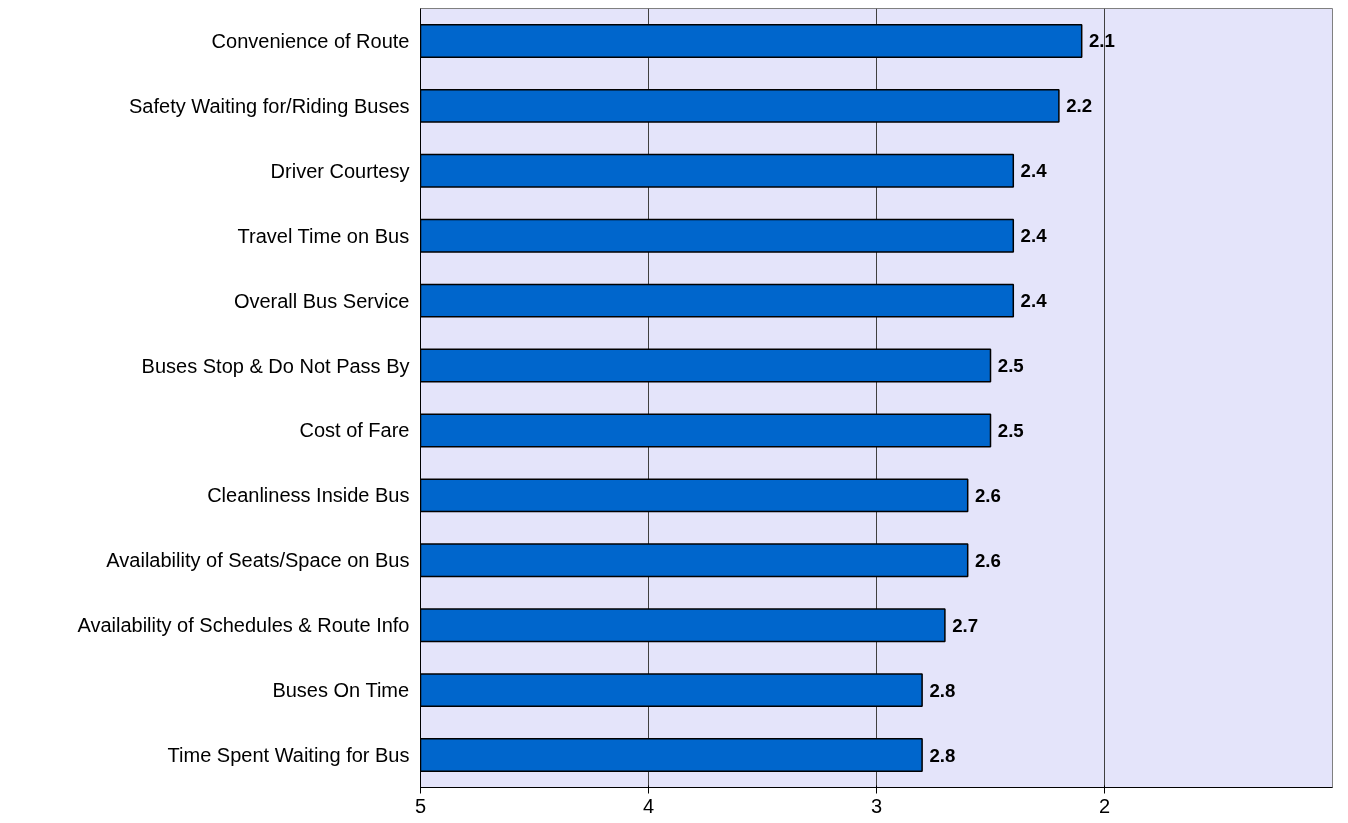 Image resolution: width=1348 pixels, height=823 pixels. What do you see at coordinates (420, 805) in the screenshot?
I see `x-tick-label: 5` at bounding box center [420, 805].